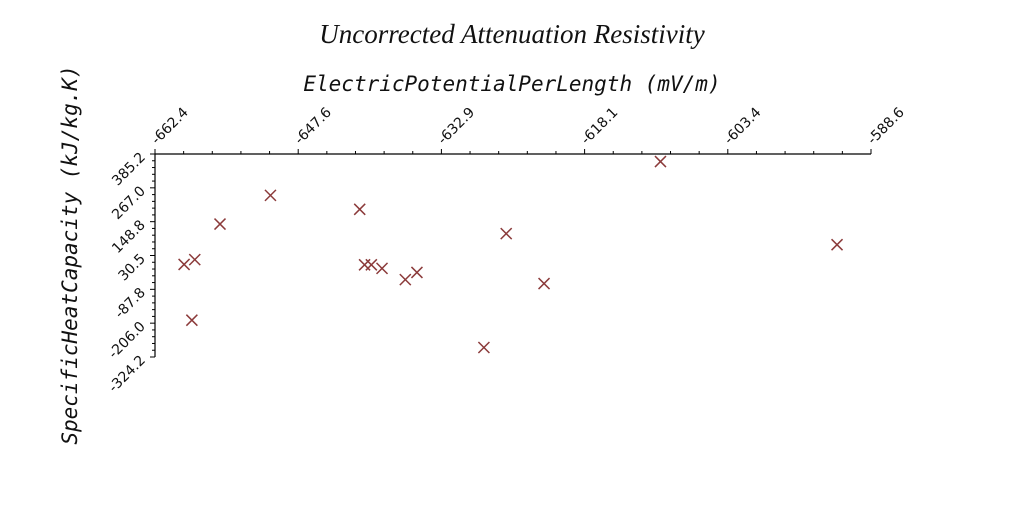 Image resolution: width=1024 pixels, height=512 pixels. What do you see at coordinates (129, 237) in the screenshot?
I see `y-tick-label: 148.8` at bounding box center [129, 237].